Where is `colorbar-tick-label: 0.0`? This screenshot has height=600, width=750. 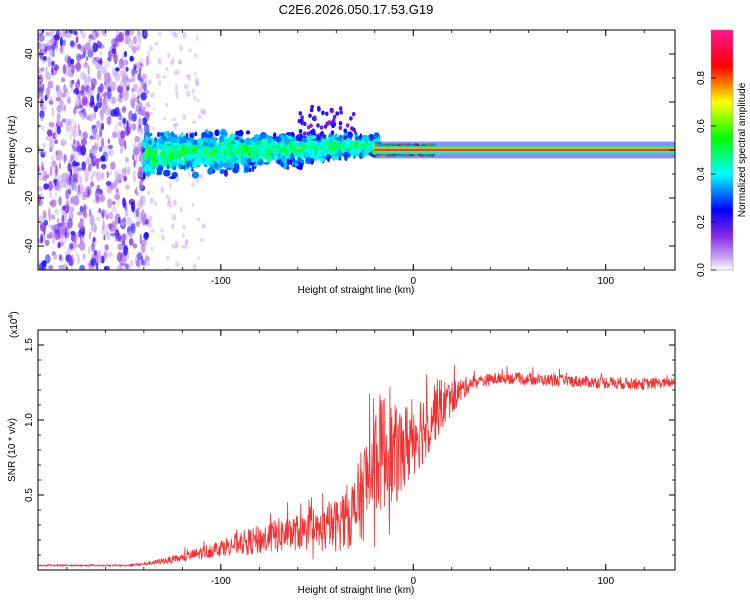
colorbar-tick-label: 0.0 is located at coordinates (701, 270).